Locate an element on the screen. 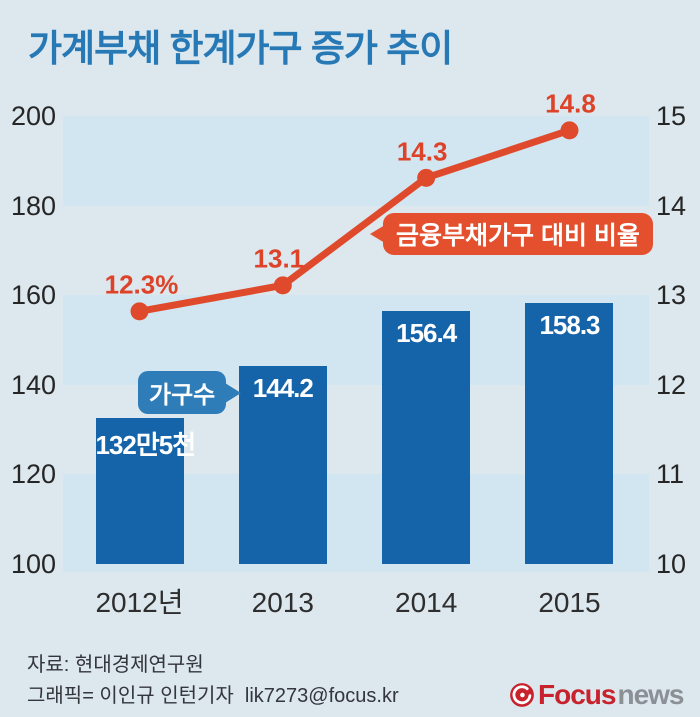 The height and width of the screenshot is (717, 700). callout-right-arrow is located at coordinates (233, 392).